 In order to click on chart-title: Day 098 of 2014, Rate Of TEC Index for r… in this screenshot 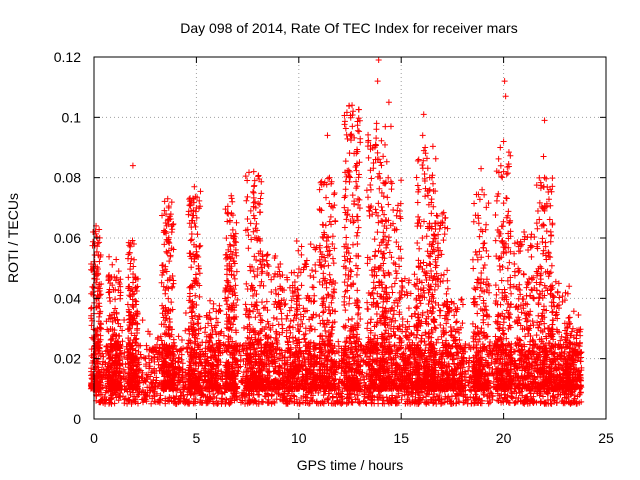, I will do `click(348, 28)`.